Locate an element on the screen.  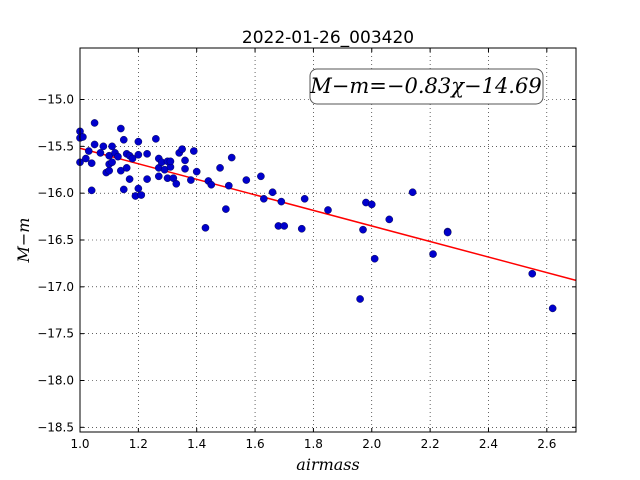
x-tick-label: 1.0 is located at coordinates (79, 444).